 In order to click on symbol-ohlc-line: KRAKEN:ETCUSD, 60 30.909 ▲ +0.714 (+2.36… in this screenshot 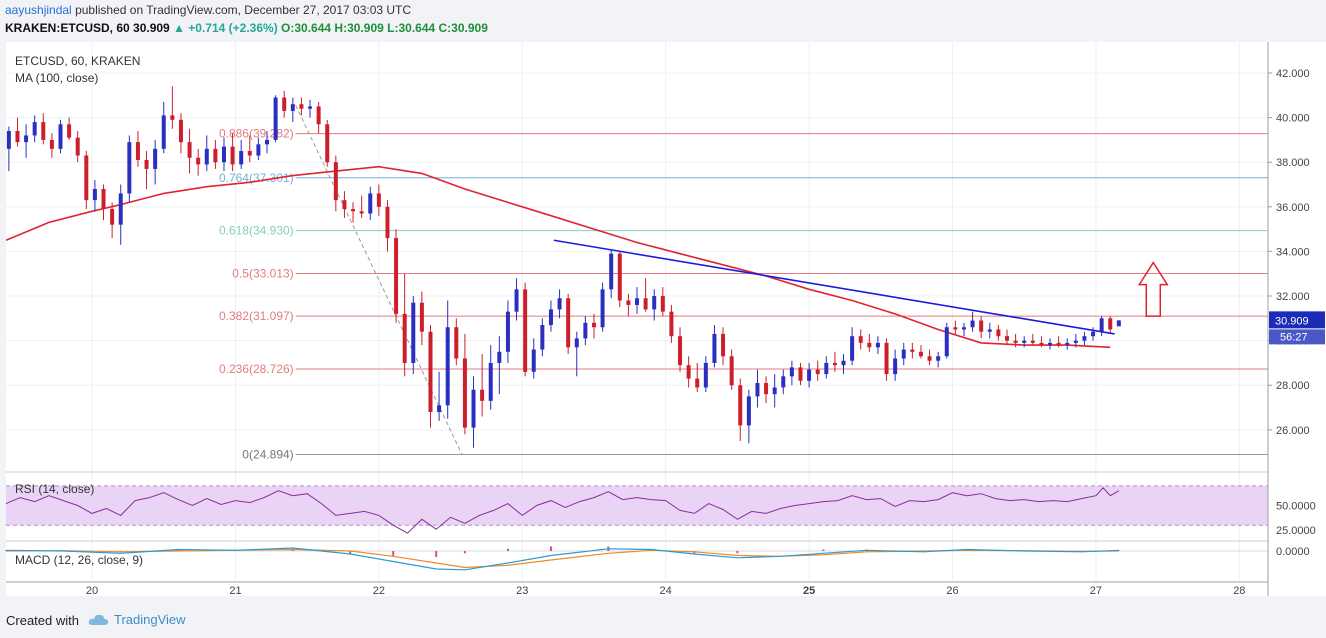, I will do `click(246, 28)`.